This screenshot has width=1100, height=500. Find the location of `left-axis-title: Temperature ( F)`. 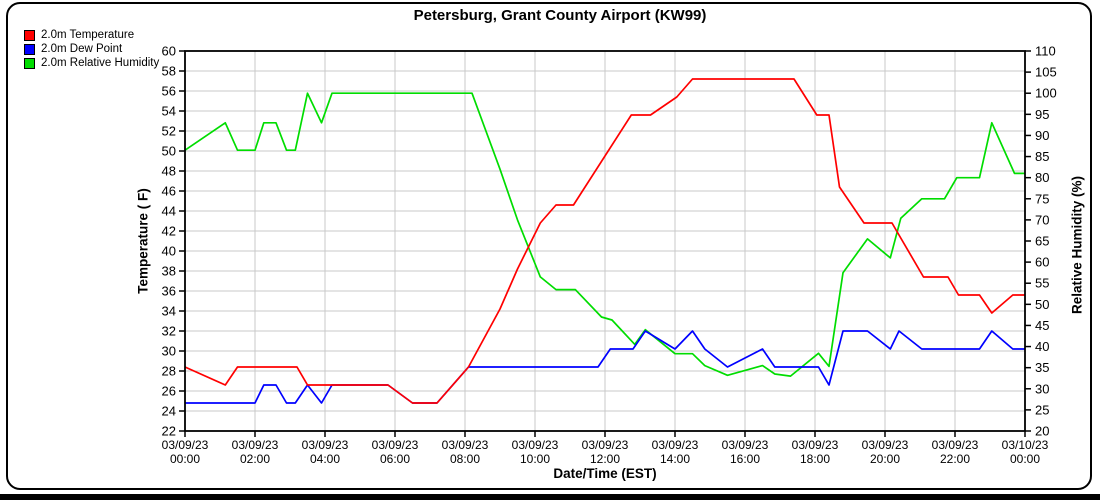

left-axis-title: Temperature ( F) is located at coordinates (143, 241).